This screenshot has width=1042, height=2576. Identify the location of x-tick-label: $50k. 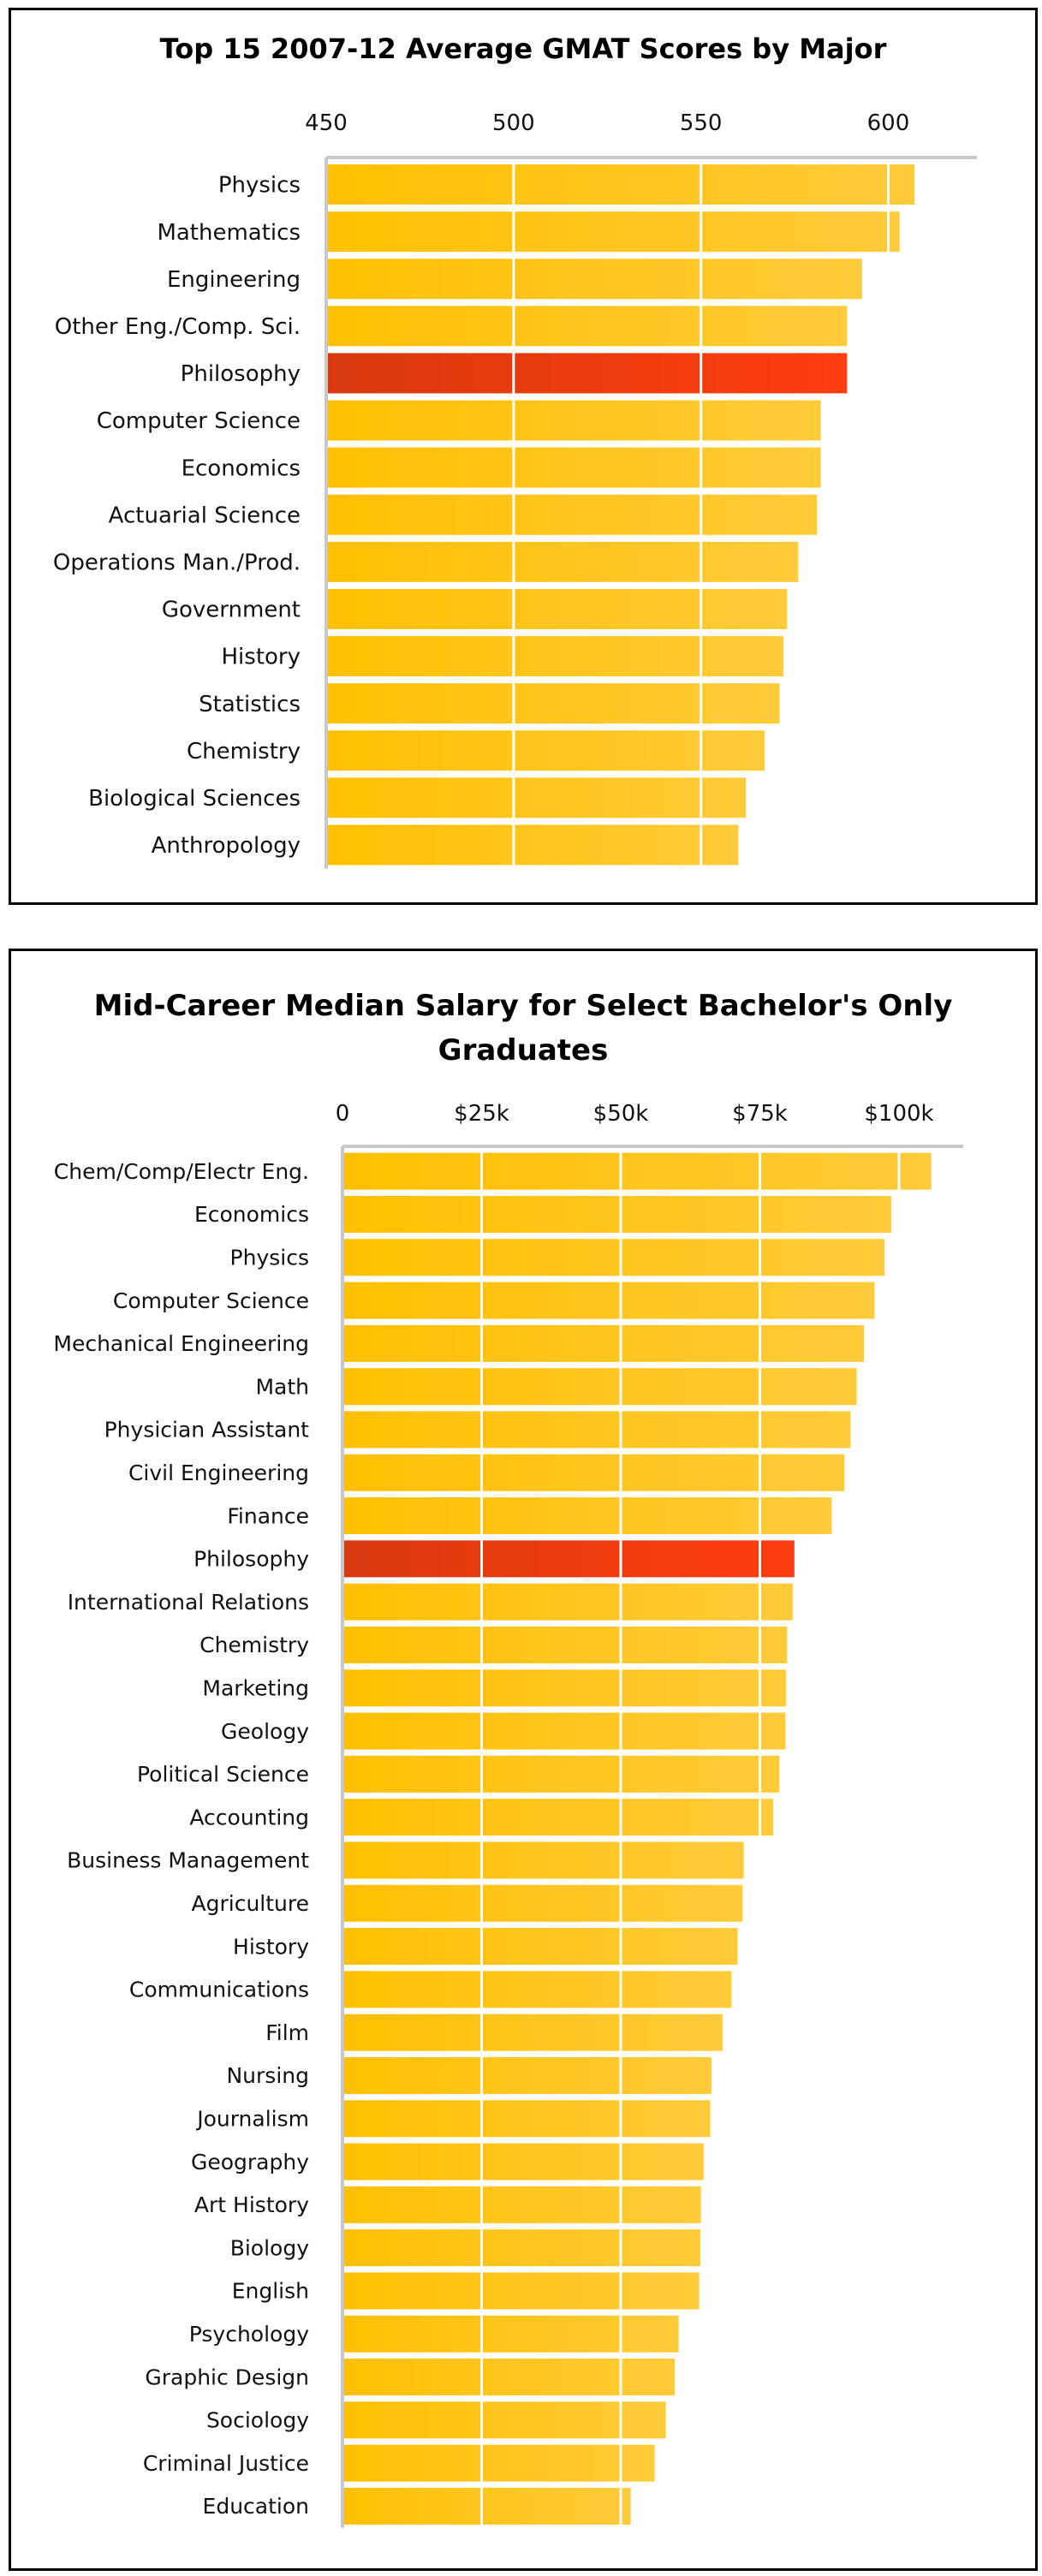
(621, 1114).